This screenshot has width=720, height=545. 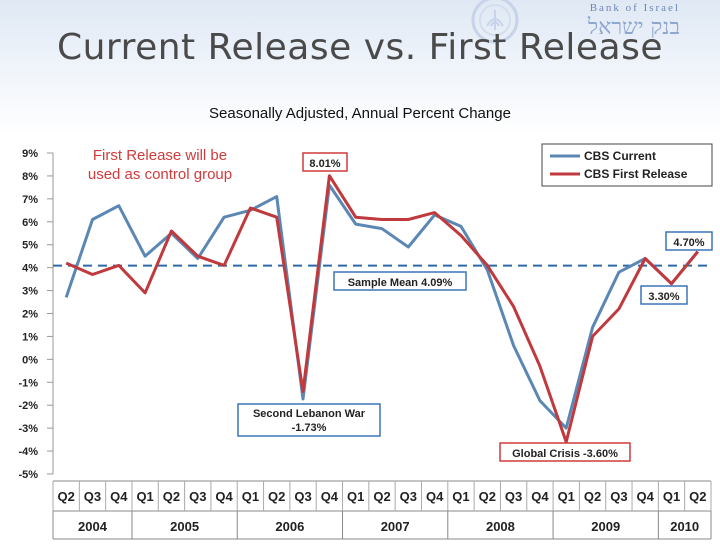 I want to click on y-tick-label: 5%, so click(x=30, y=246).